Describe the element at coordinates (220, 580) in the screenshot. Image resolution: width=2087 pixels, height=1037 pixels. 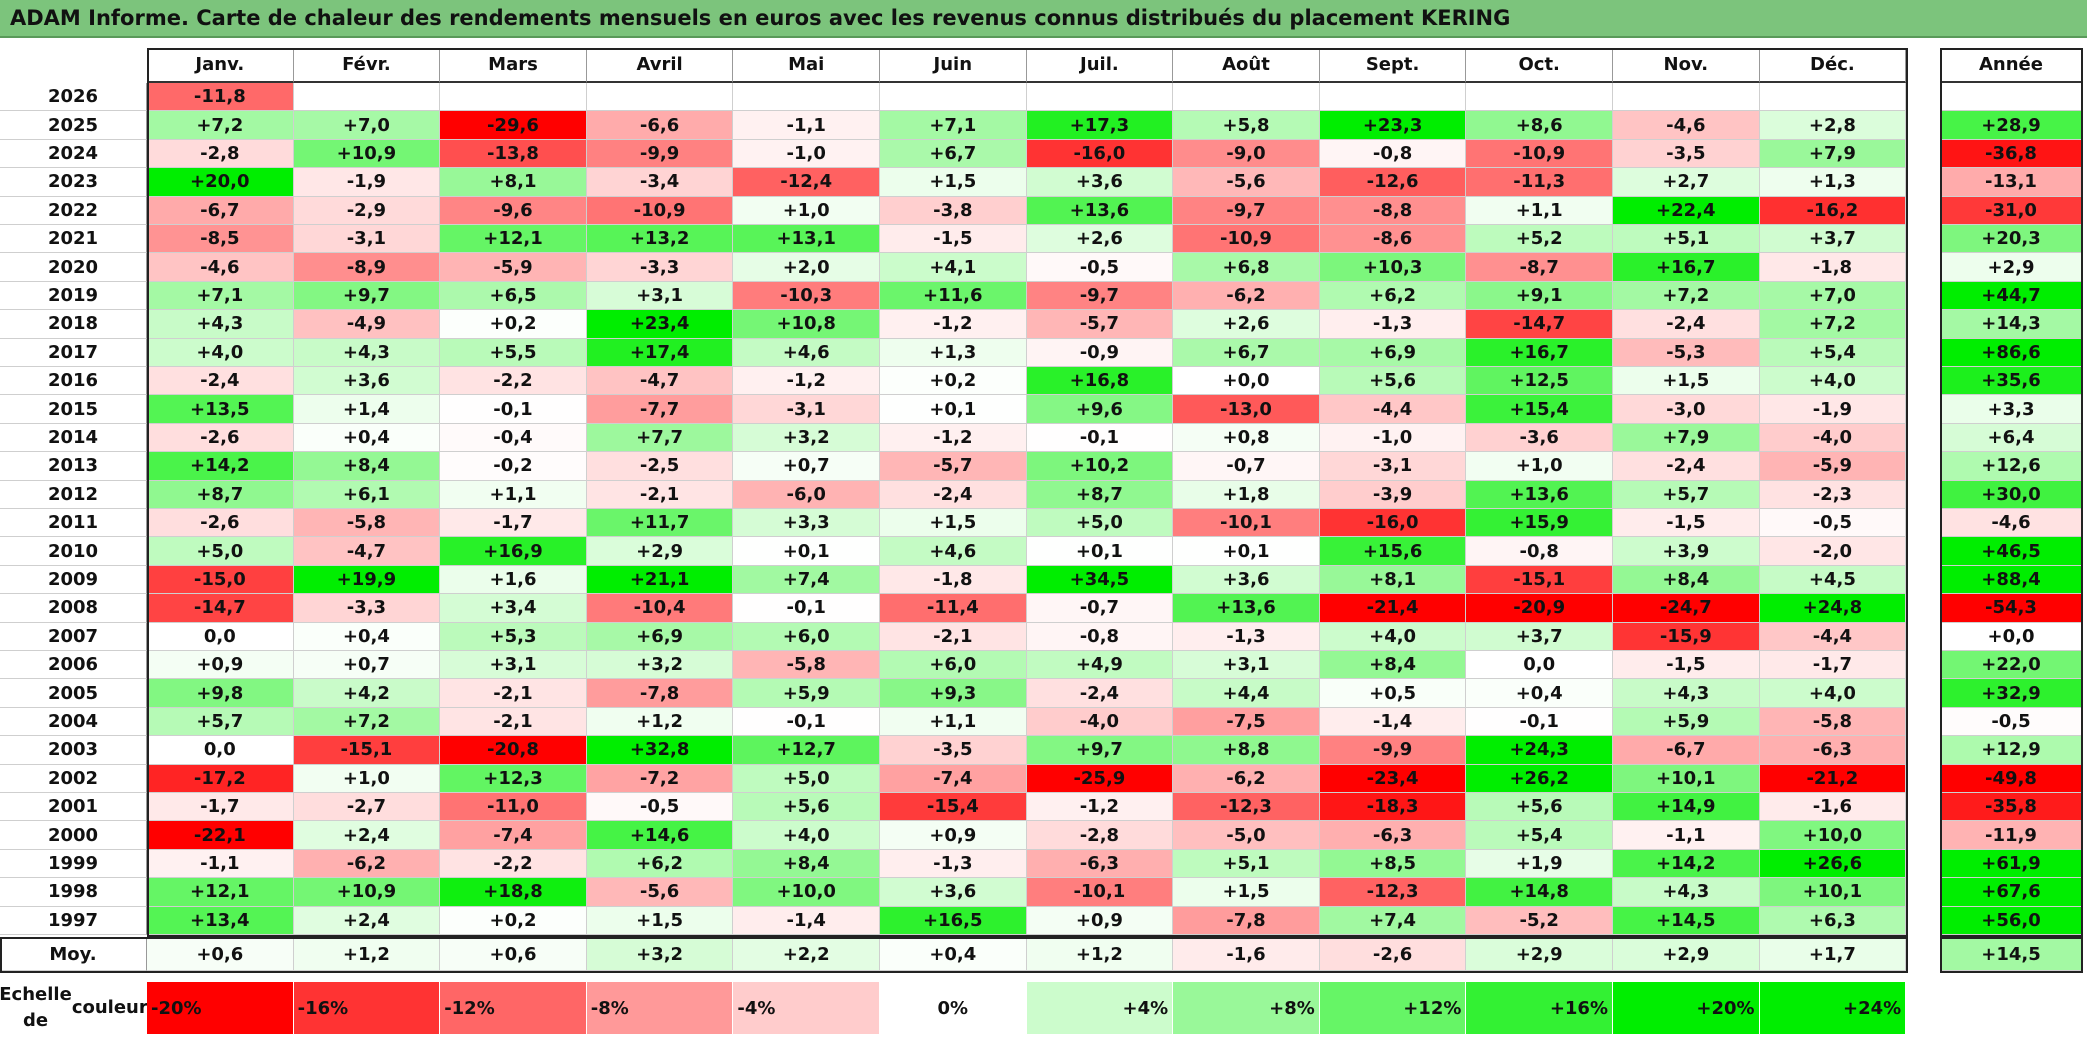
I see `heatmap-cell: -15,0` at that location.